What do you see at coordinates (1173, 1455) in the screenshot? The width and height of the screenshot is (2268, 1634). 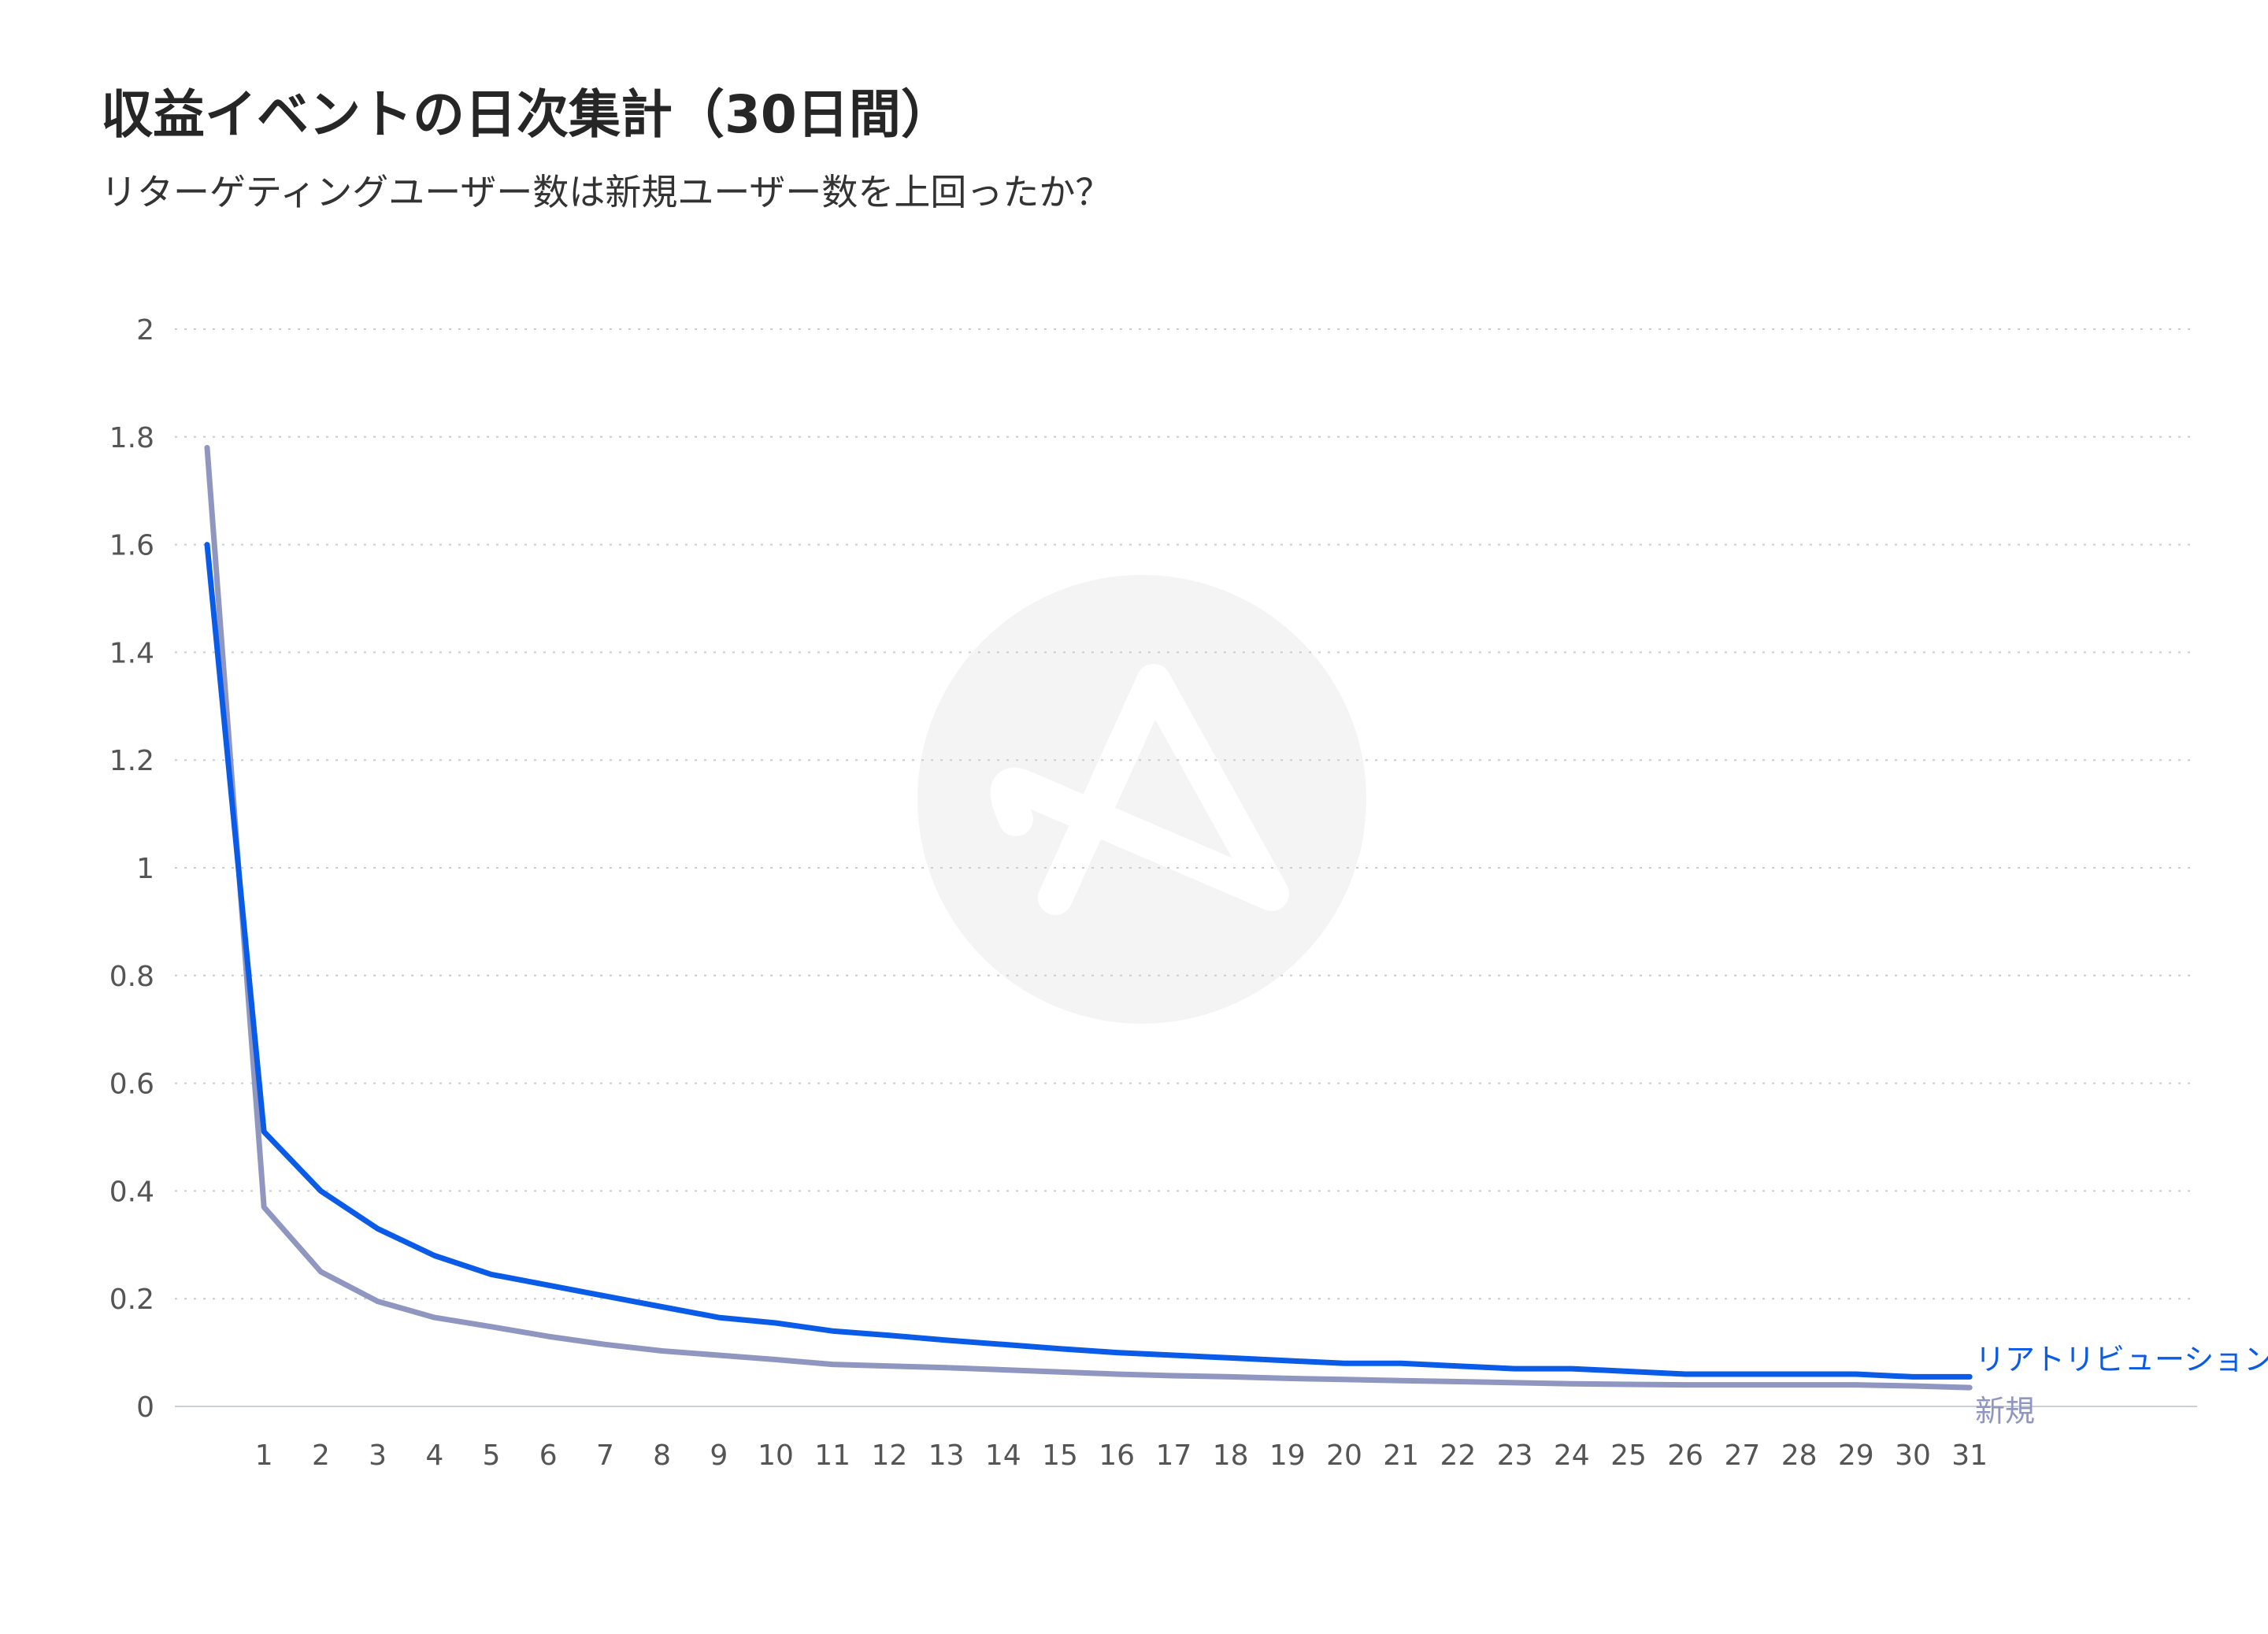 I see `x-tick-label: 17` at bounding box center [1173, 1455].